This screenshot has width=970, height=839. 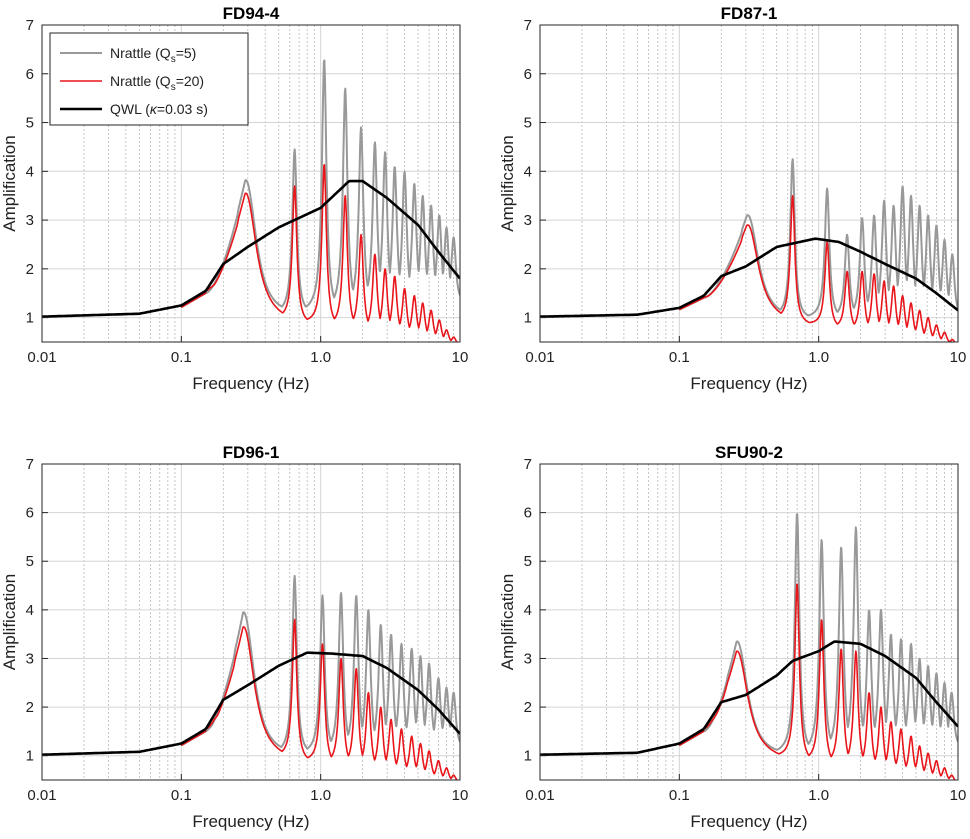 What do you see at coordinates (251, 452) in the screenshot?
I see `chart-title: FD96-1` at bounding box center [251, 452].